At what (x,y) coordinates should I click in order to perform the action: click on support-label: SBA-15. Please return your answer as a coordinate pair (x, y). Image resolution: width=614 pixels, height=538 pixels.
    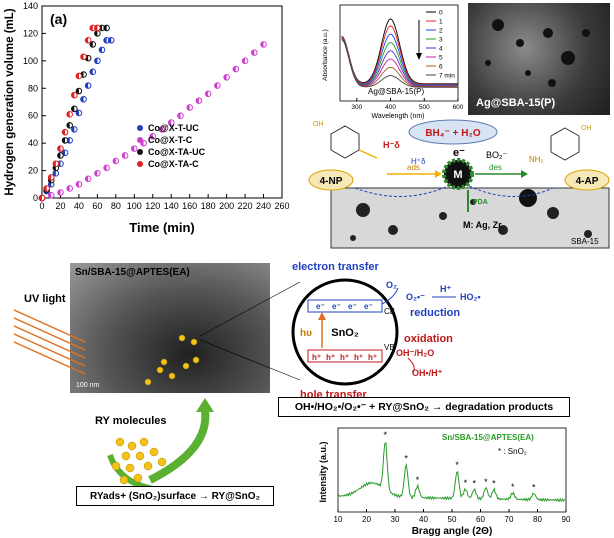
    Looking at the image, I should click on (585, 241).